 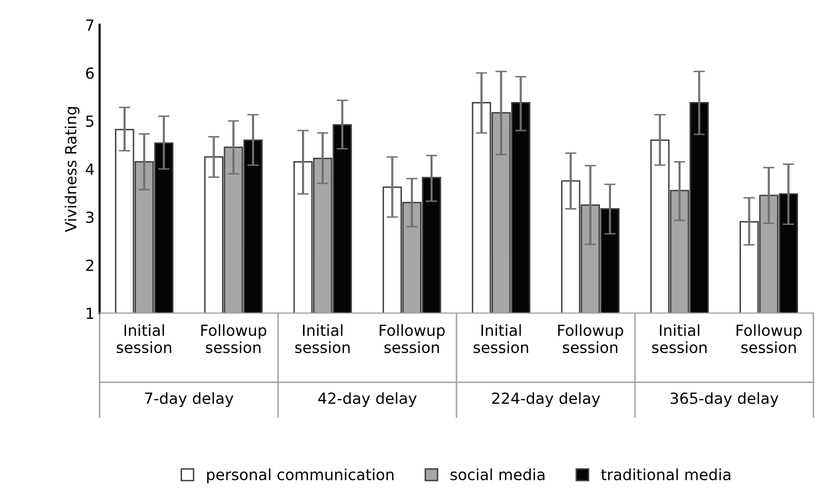 What do you see at coordinates (665, 474) in the screenshot?
I see `legend-label: traditional media` at bounding box center [665, 474].